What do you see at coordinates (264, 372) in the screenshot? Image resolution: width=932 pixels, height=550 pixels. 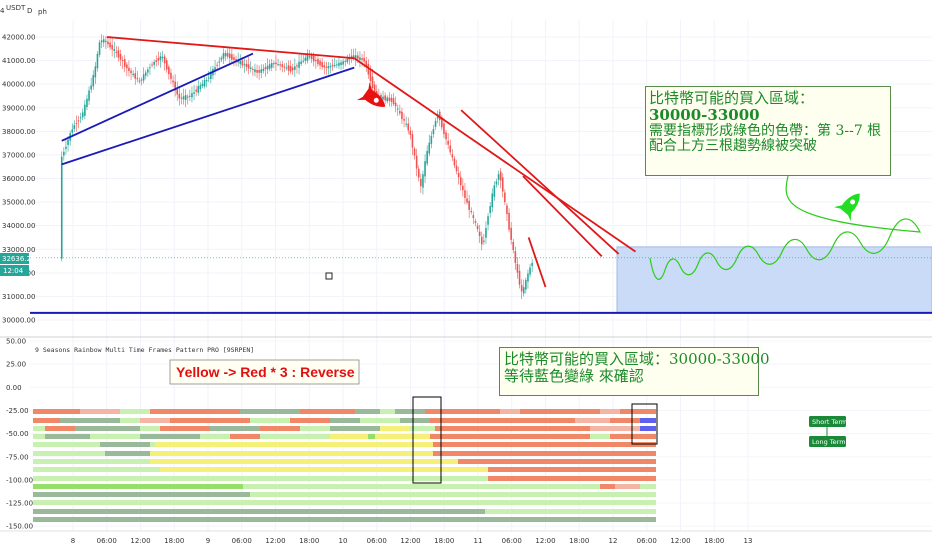 I see `reverse-label-box` at bounding box center [264, 372].